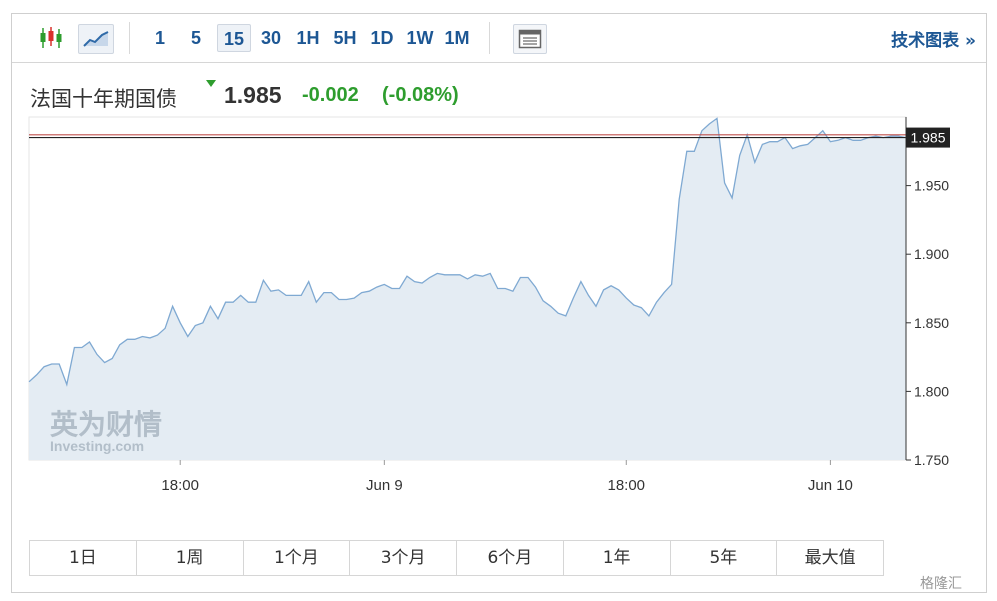  What do you see at coordinates (103, 99) in the screenshot?
I see `instrument-name: 法国十年期国债` at bounding box center [103, 99].